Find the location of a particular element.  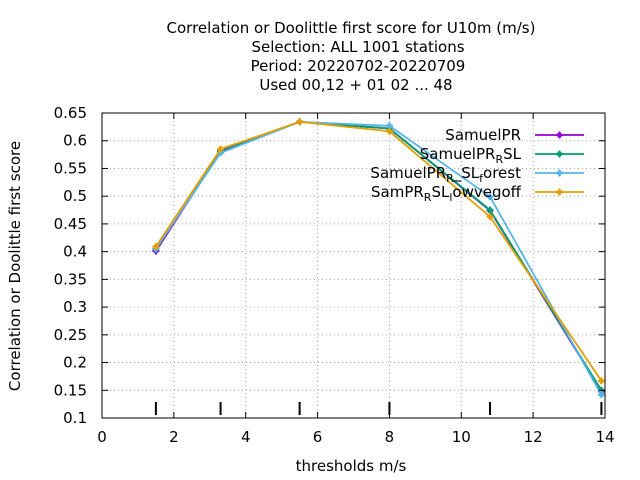

y-tick-label: 0.1 is located at coordinates (75, 418).